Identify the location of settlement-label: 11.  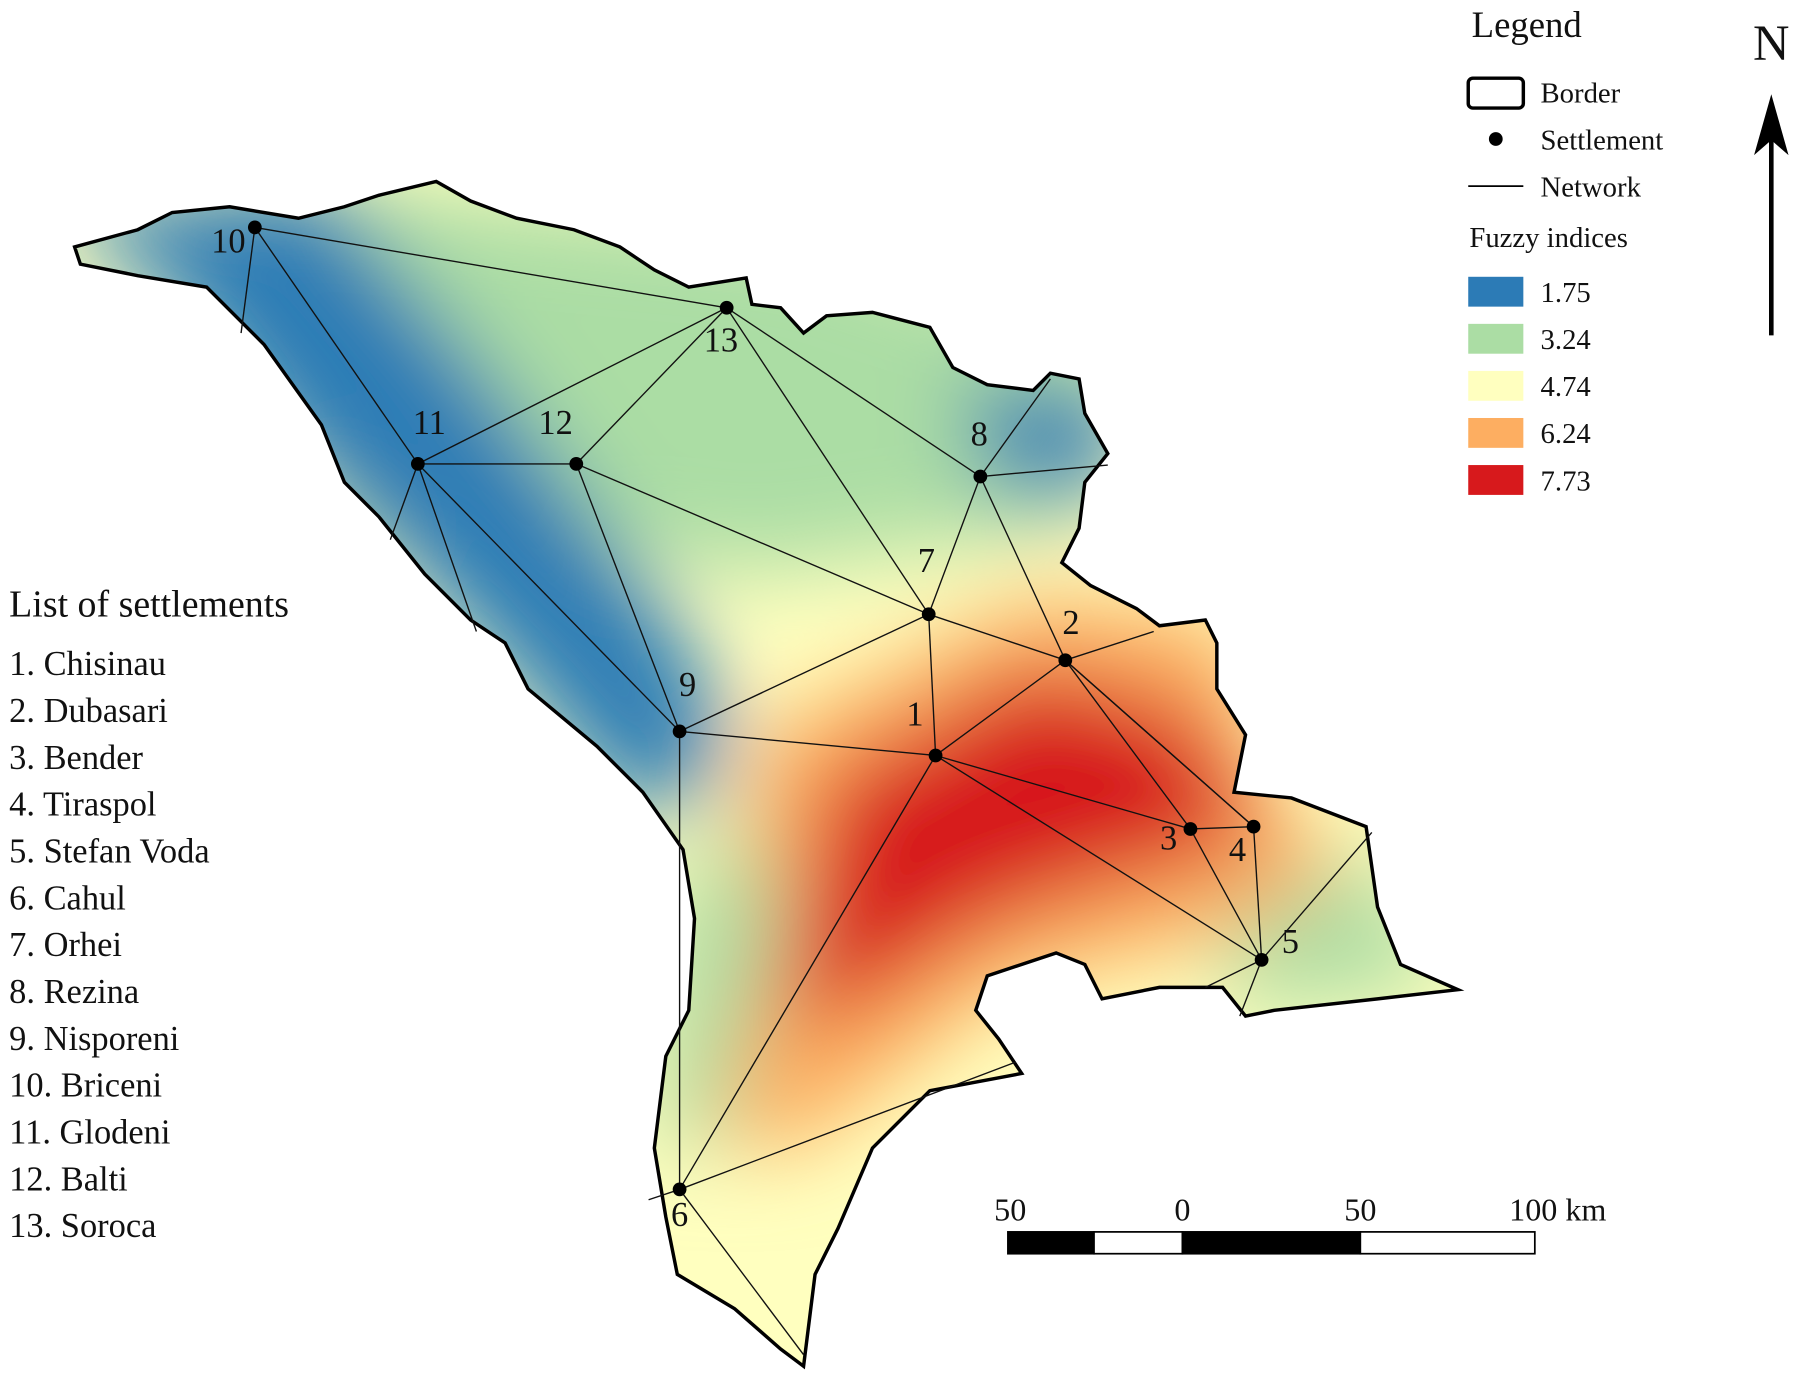
(429, 423).